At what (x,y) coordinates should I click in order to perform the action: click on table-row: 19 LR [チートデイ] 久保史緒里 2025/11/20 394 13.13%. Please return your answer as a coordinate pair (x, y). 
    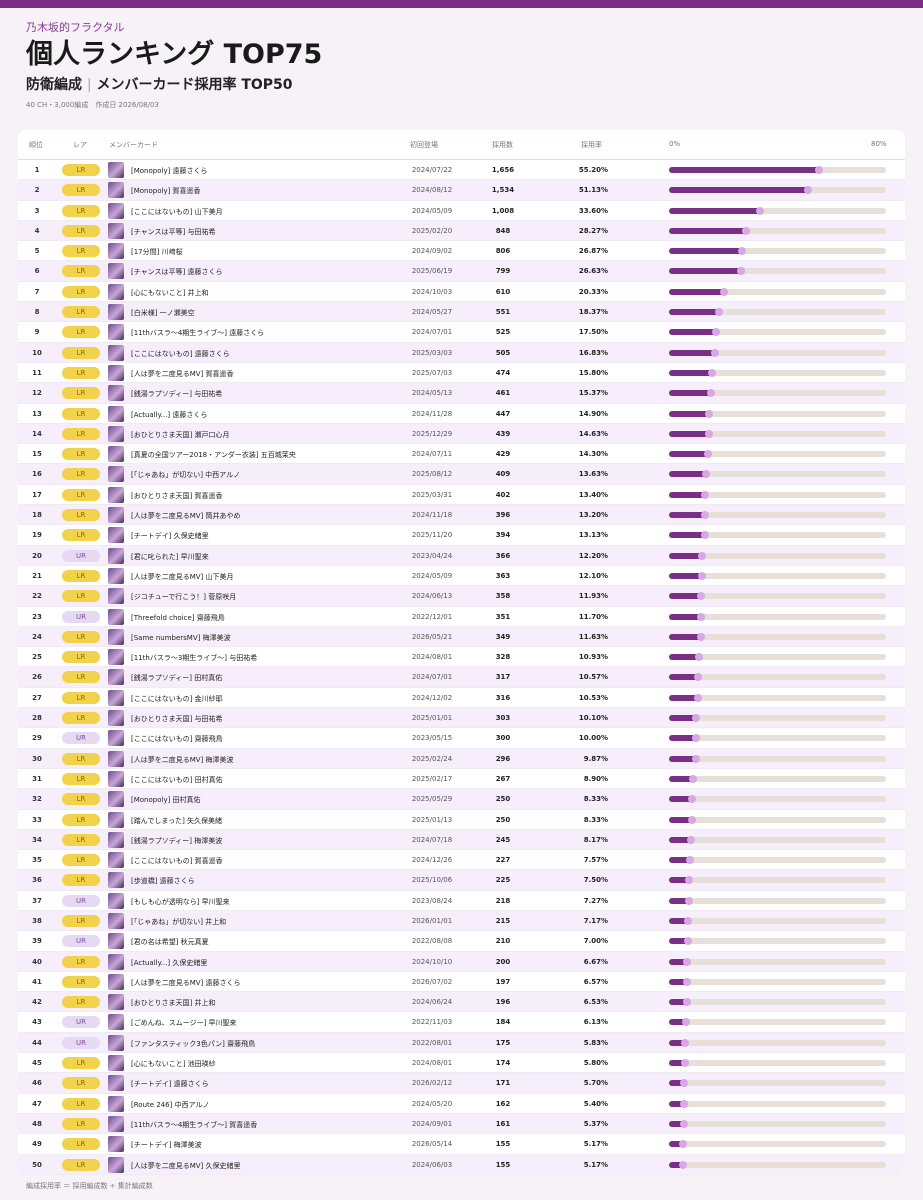
    Looking at the image, I should click on (461, 535).